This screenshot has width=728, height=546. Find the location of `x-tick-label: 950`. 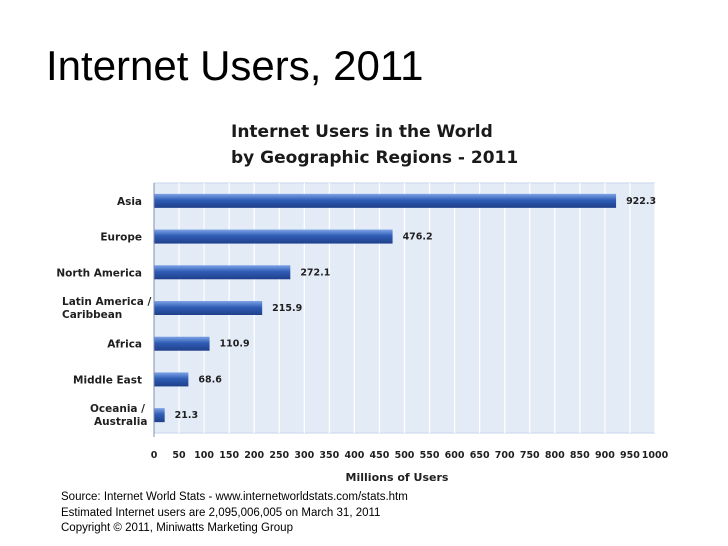

x-tick-label: 950 is located at coordinates (630, 455).